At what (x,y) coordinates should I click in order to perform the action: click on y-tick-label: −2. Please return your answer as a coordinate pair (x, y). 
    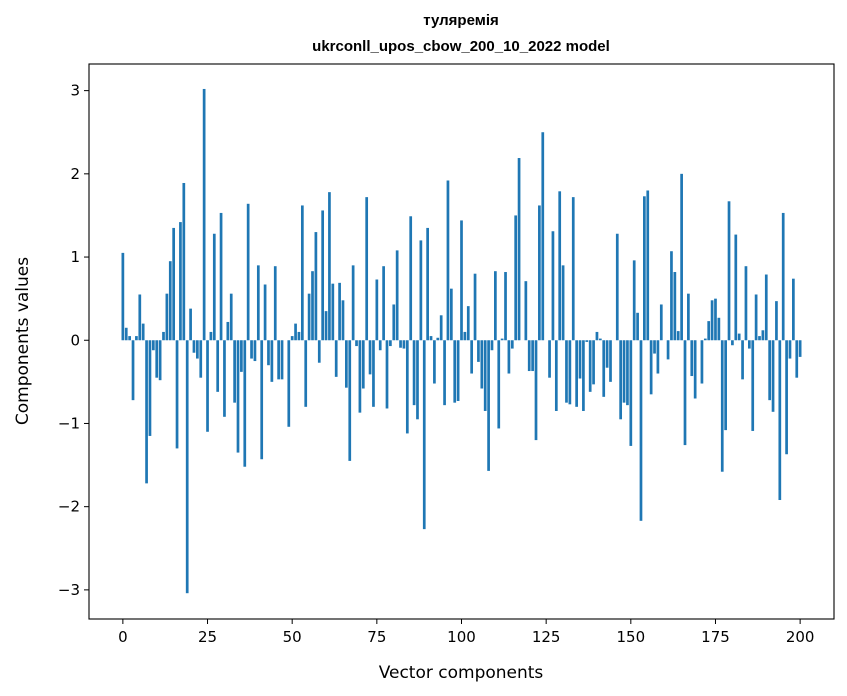
    Looking at the image, I should click on (69, 507).